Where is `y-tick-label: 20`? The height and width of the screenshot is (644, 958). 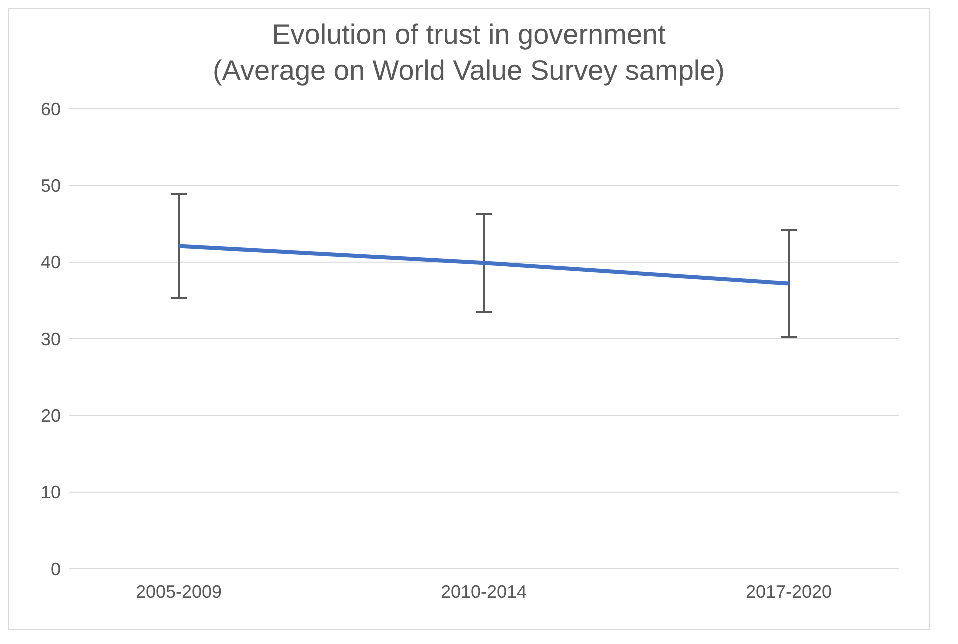 y-tick-label: 20 is located at coordinates (50, 416).